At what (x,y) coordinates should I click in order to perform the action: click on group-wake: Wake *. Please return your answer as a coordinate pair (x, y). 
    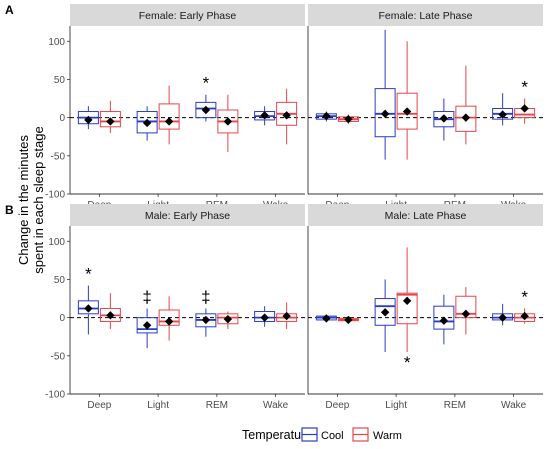
    Looking at the image, I should click on (514, 349).